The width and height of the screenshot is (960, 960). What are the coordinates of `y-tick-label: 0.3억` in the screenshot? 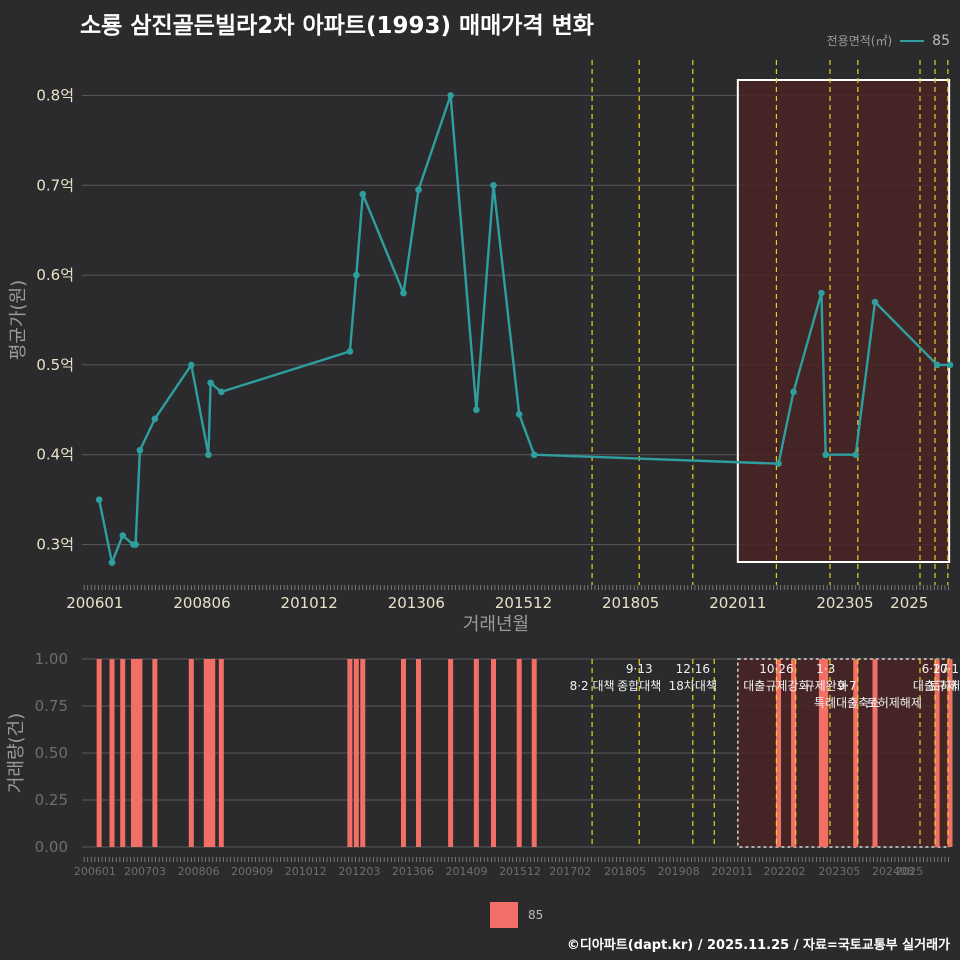 It's located at (55, 545).